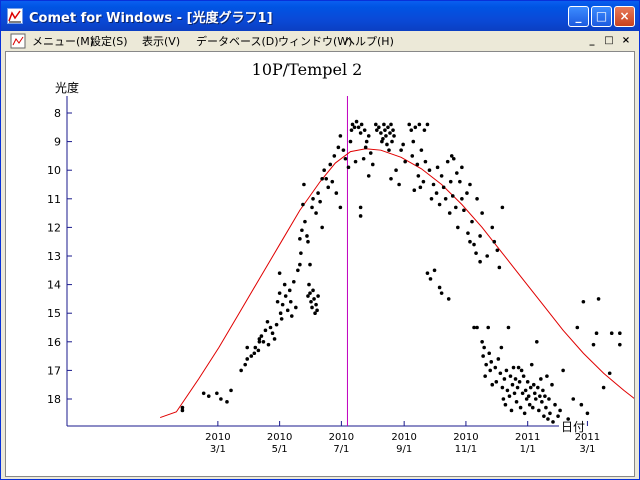 The height and width of the screenshot is (480, 640). What do you see at coordinates (592, 40) in the screenshot?
I see `mdi-minimize-button: _` at bounding box center [592, 40].